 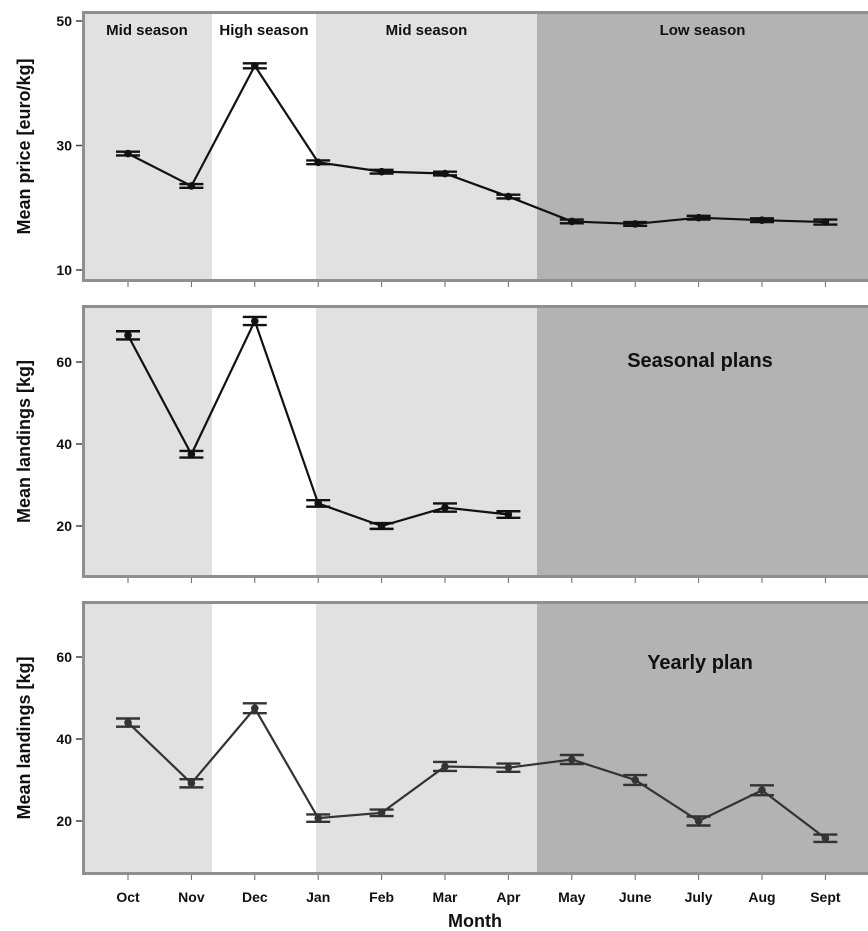 What do you see at coordinates (263, 30) in the screenshot?
I see `season-label: High season` at bounding box center [263, 30].